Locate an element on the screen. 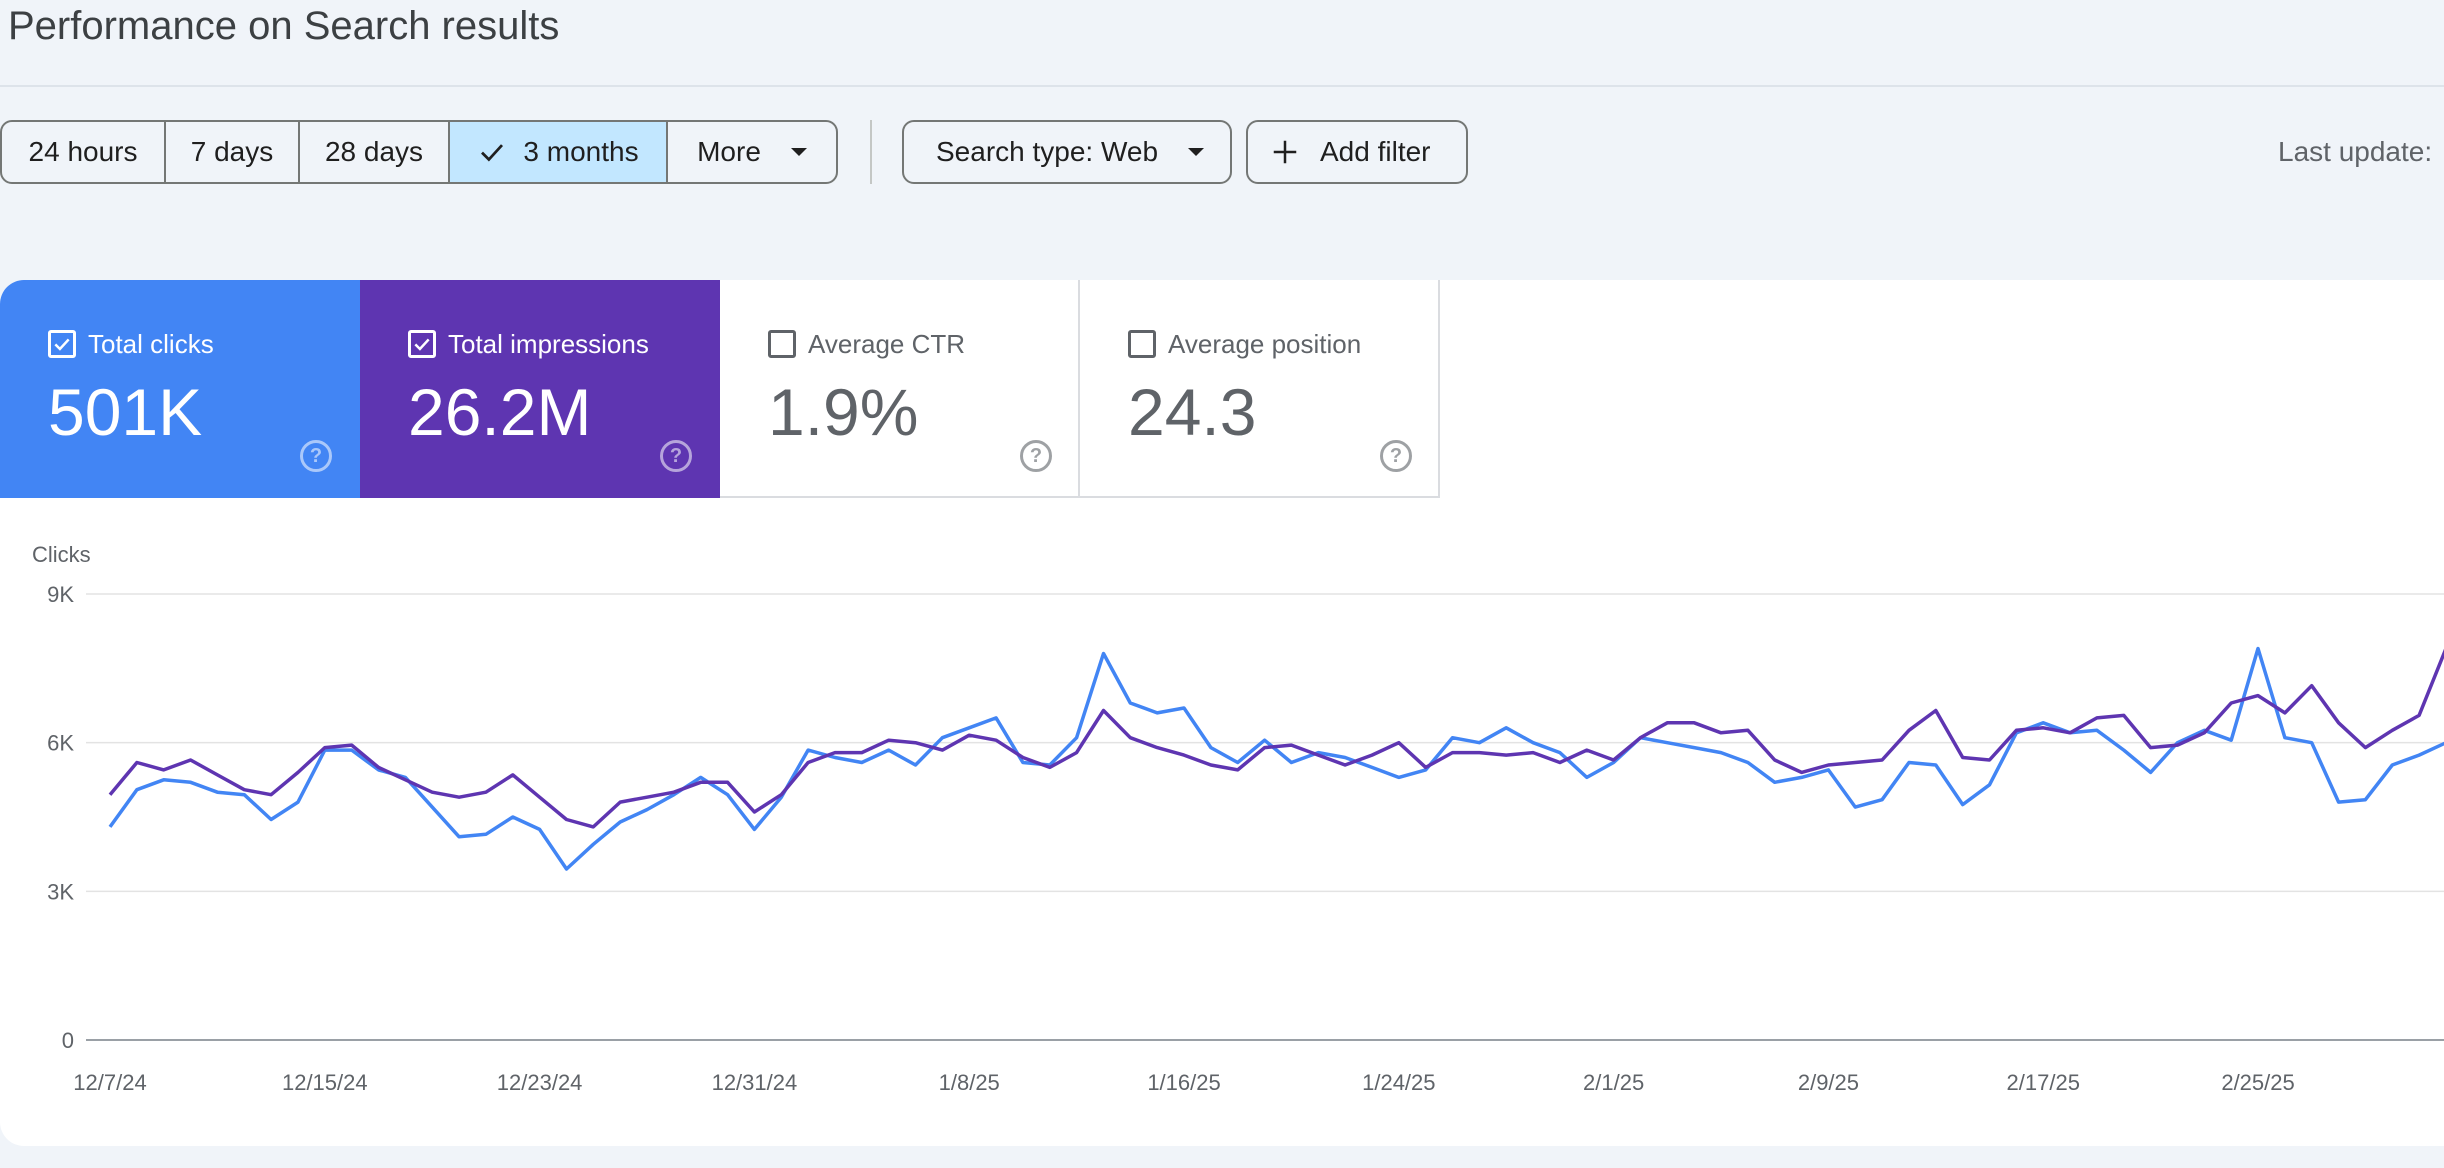 This screenshot has width=2444, height=1168. plus-icon is located at coordinates (1285, 152).